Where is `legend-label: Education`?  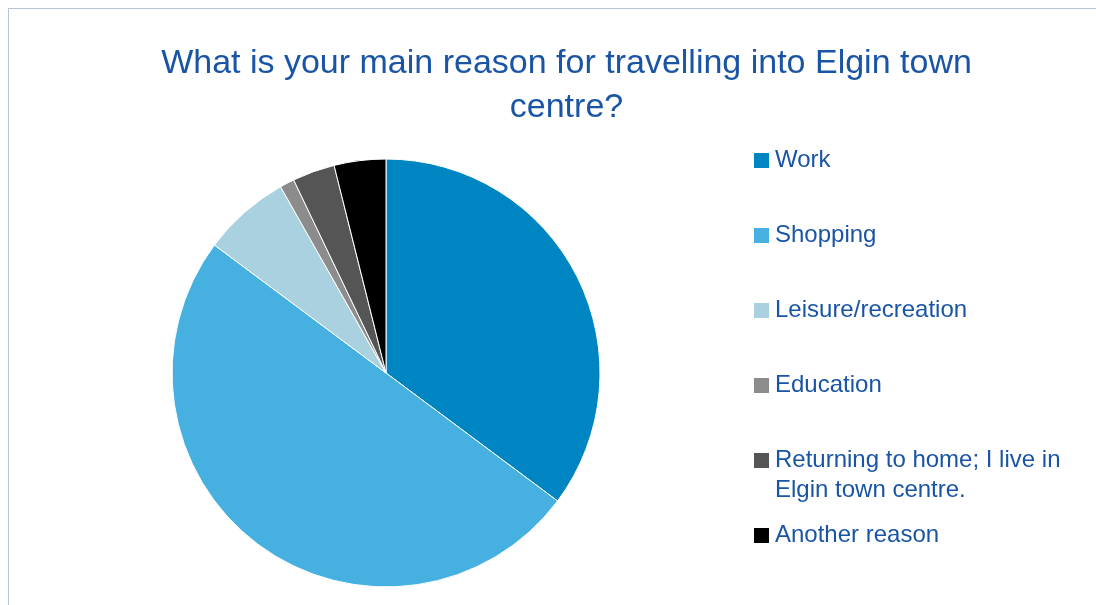
legend-label: Education is located at coordinates (828, 384).